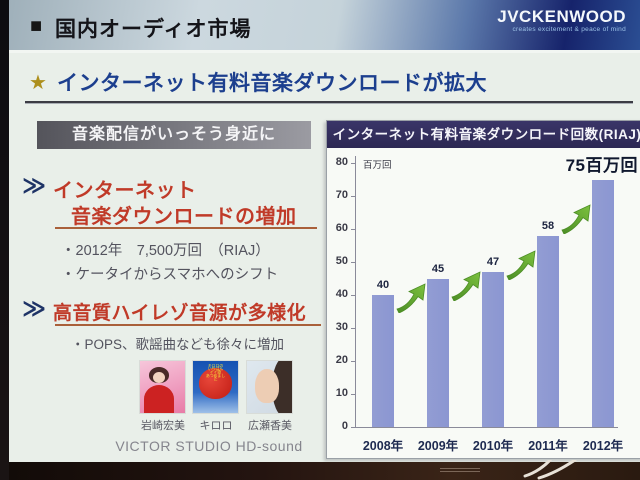  What do you see at coordinates (184, 217) in the screenshot?
I see `section1-title-line2: 音楽ダウンロードの増加` at bounding box center [184, 217].